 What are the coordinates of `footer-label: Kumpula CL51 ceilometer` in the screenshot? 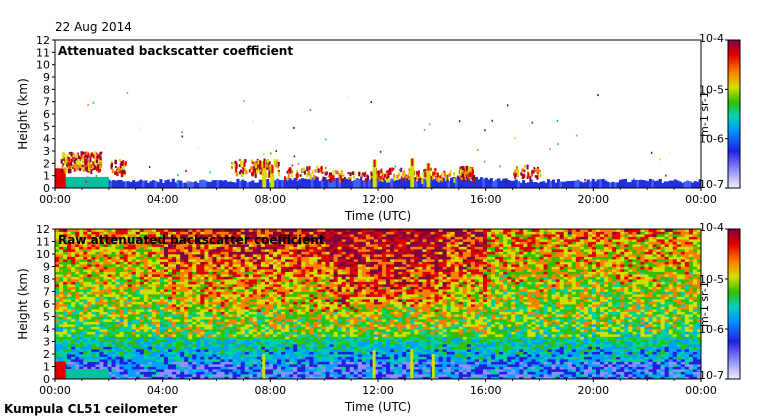 It's located at (90, 409).